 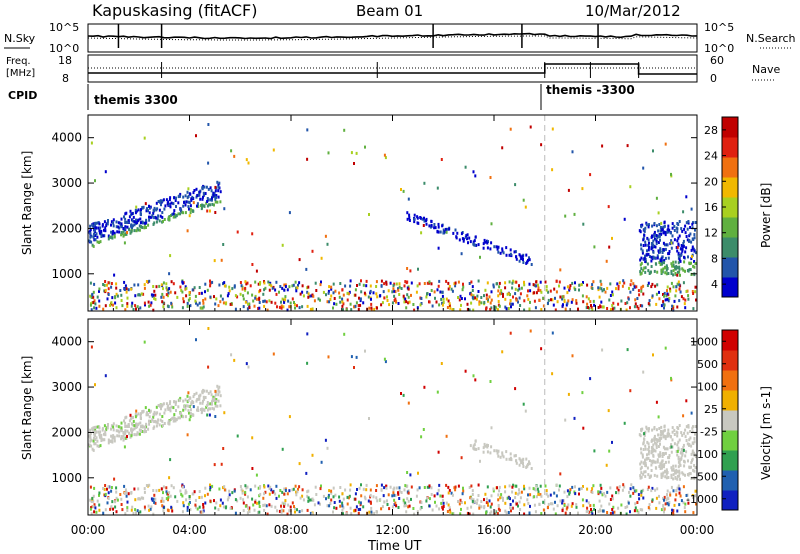 What do you see at coordinates (392, 530) in the screenshot?
I see `x-tick-label: 12:00` at bounding box center [392, 530].